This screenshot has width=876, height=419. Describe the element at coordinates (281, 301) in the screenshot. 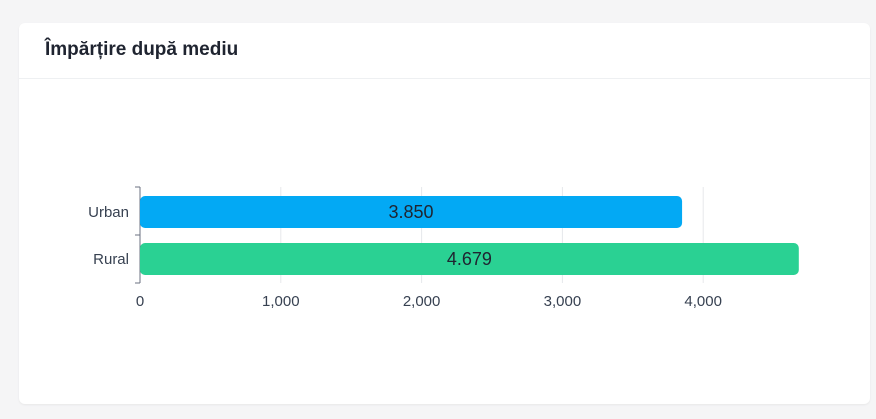

I see `x-tick-label: 1,000` at that location.